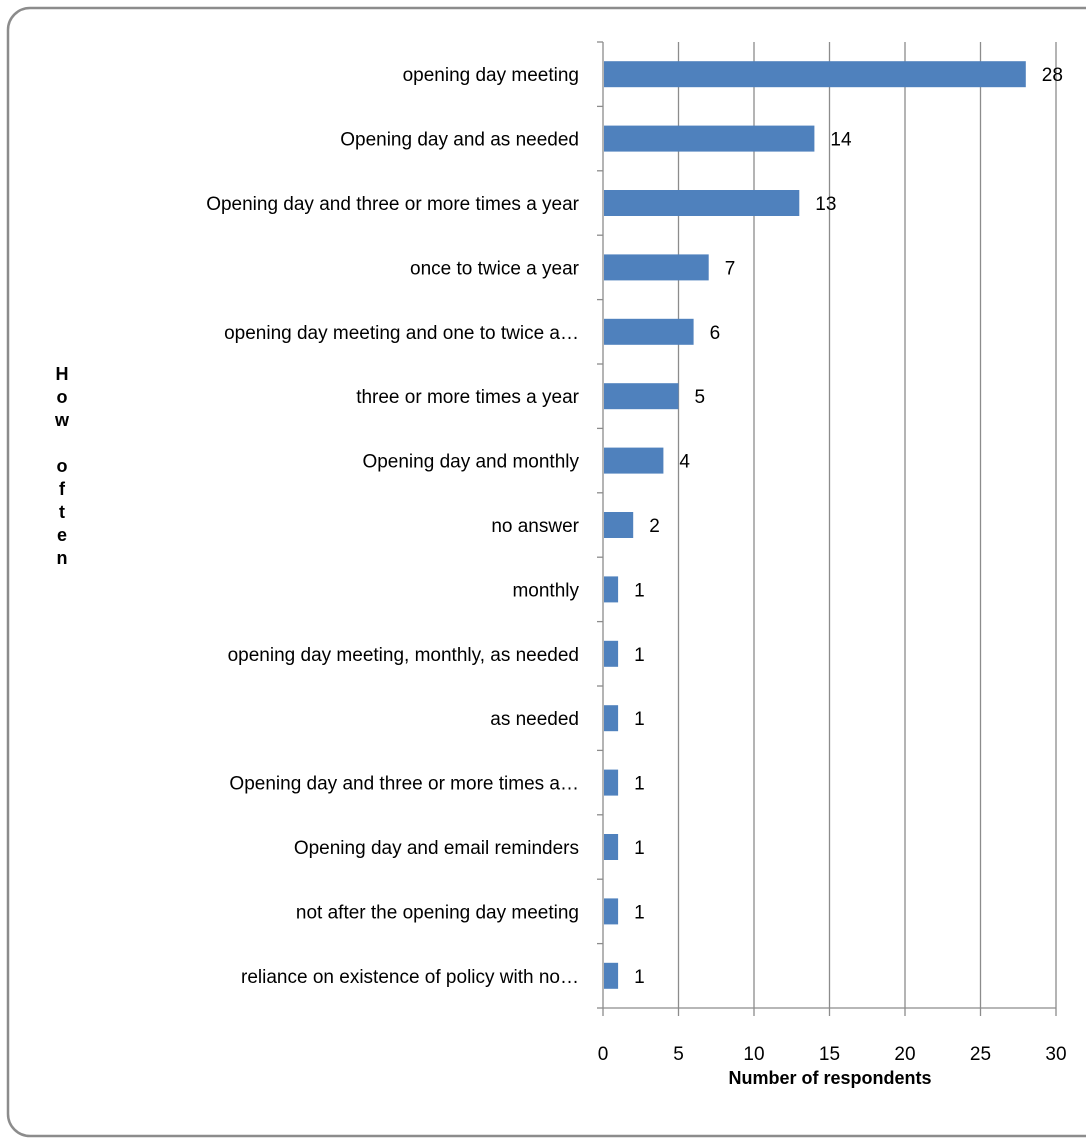 Image resolution: width=1086 pixels, height=1144 pixels. I want to click on category-label: no answer, so click(535, 526).